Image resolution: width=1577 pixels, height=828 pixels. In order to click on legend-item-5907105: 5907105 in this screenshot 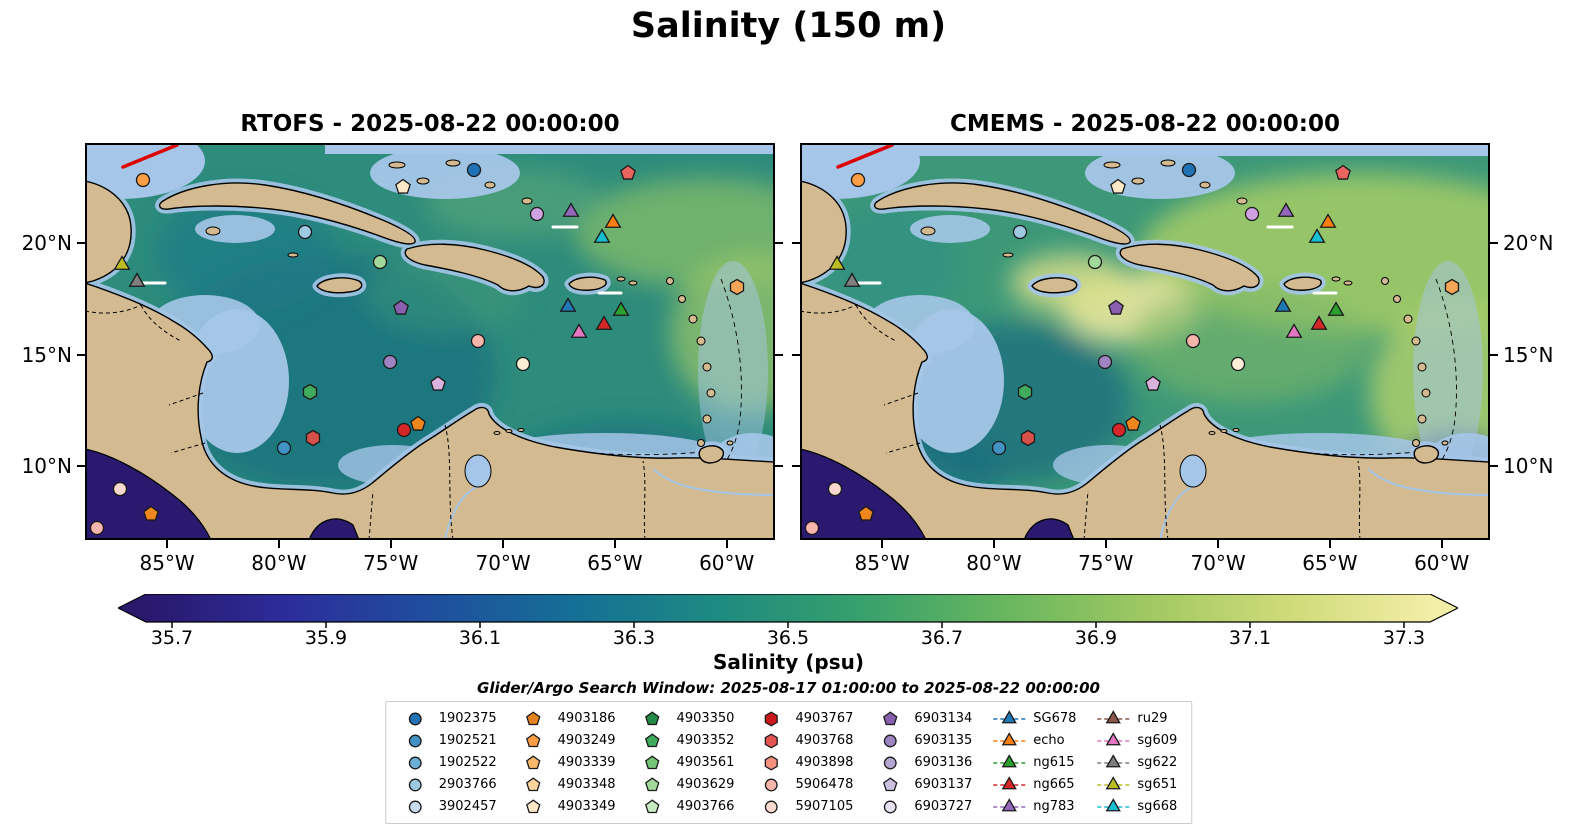, I will do `click(803, 806)`.